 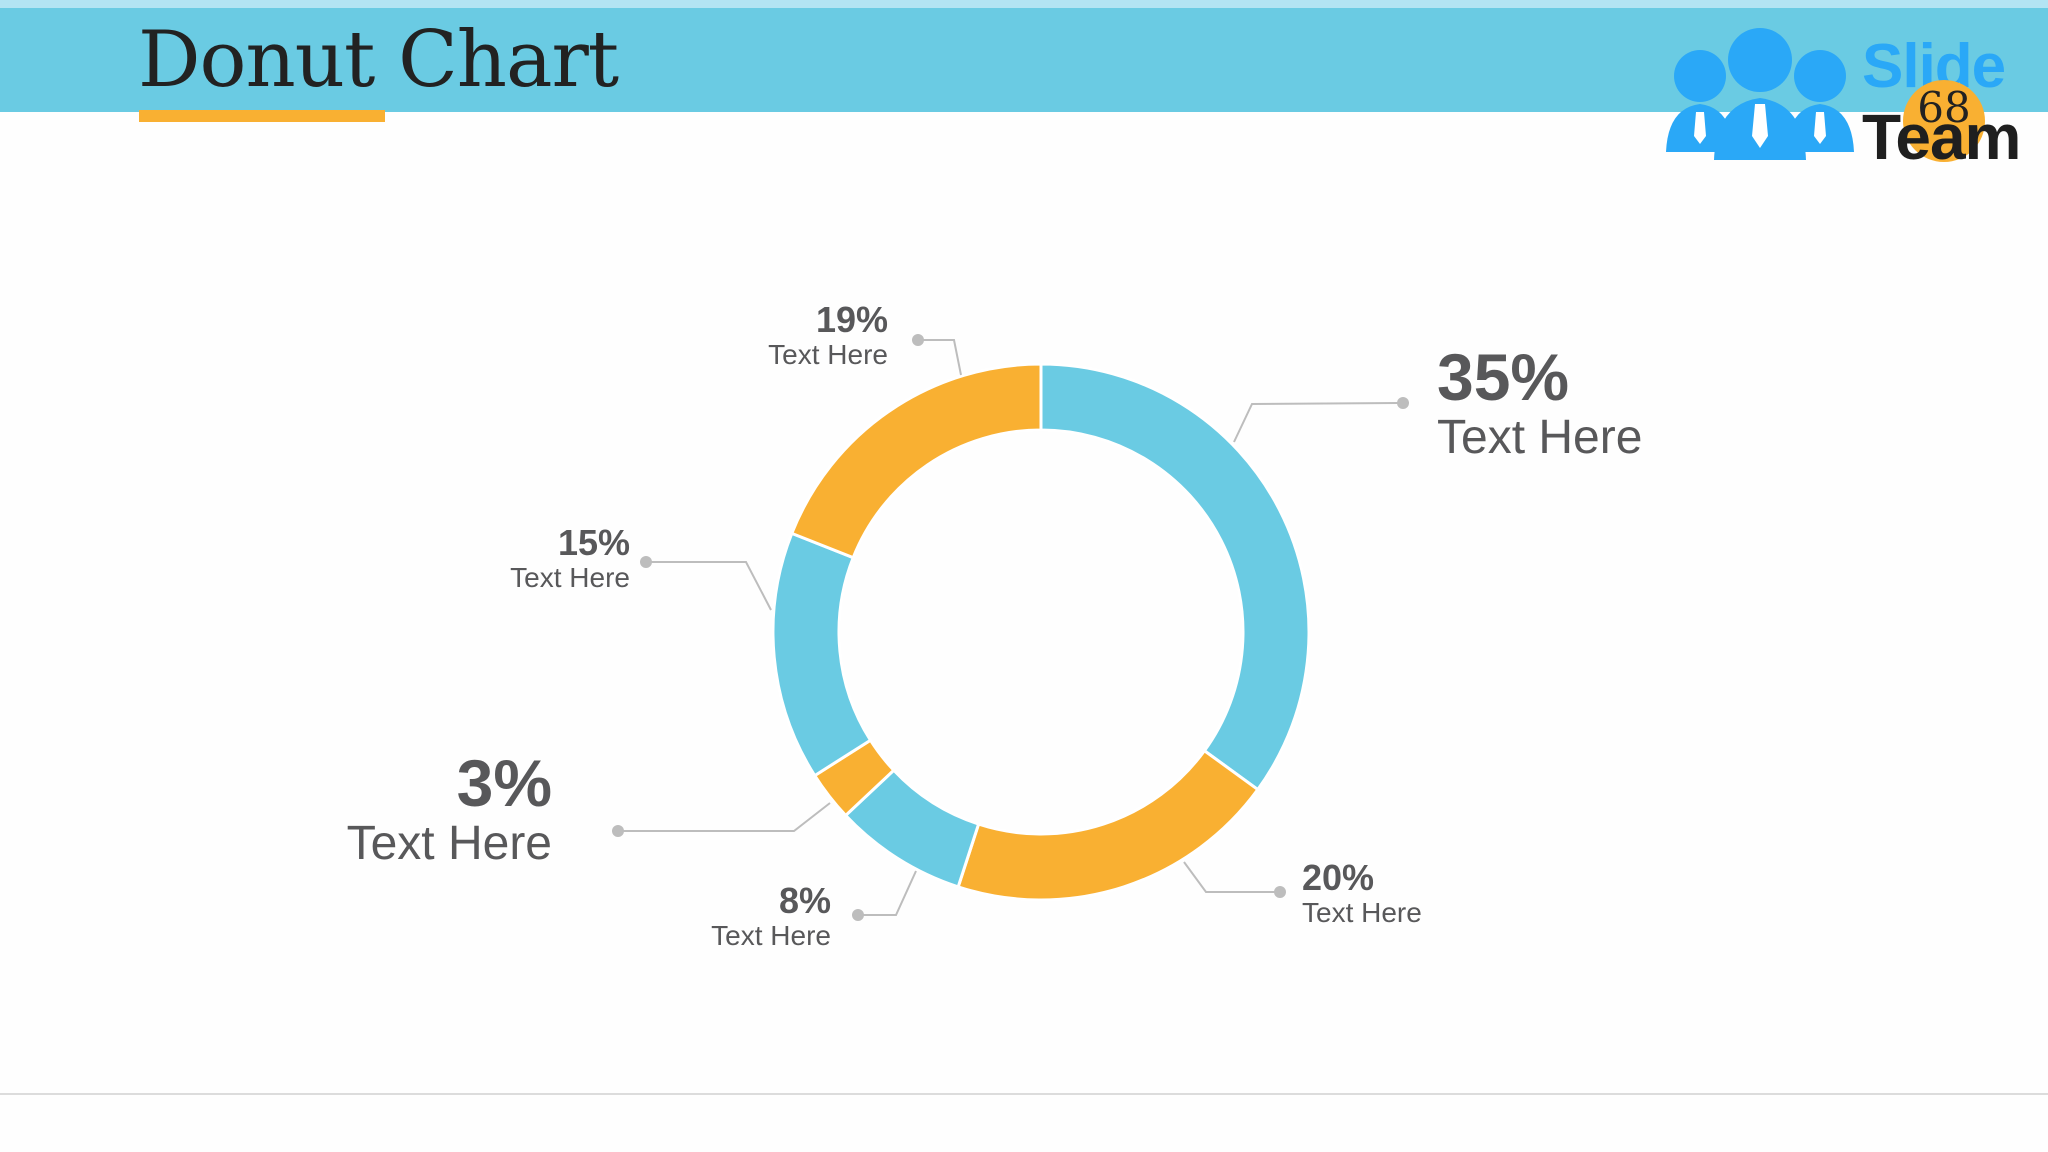 What do you see at coordinates (771, 935) in the screenshot?
I see `callout-8-text: Text Here` at bounding box center [771, 935].